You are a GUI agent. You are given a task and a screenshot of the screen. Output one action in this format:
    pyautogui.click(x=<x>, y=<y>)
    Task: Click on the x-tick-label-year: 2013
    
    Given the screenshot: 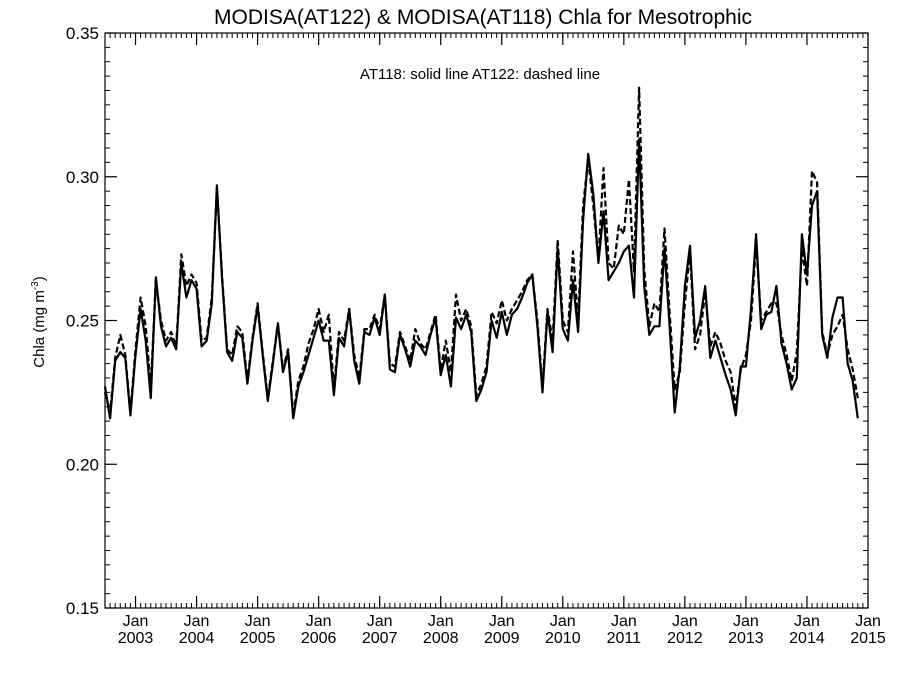 What is the action you would take?
    pyautogui.click(x=746, y=638)
    